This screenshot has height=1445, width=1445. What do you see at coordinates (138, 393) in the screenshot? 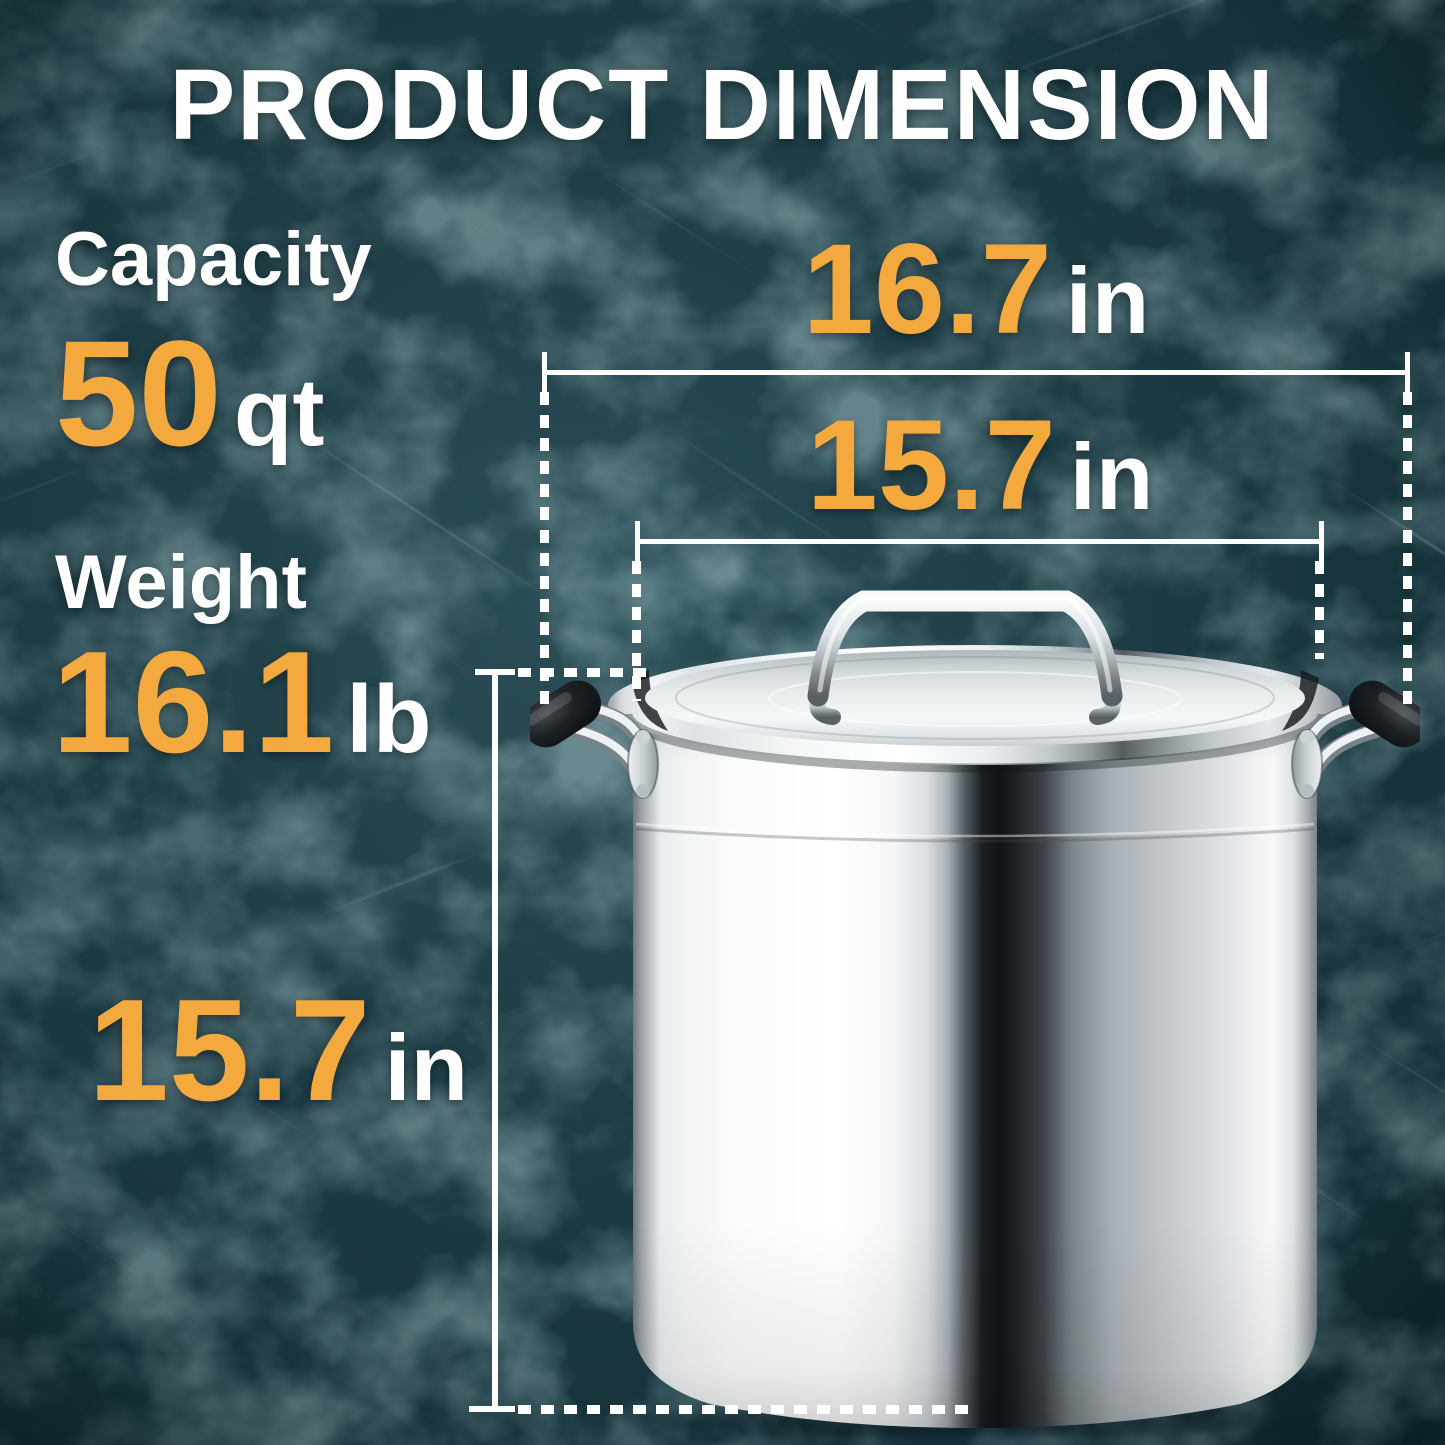
I see `capacity-value: 50` at bounding box center [138, 393].